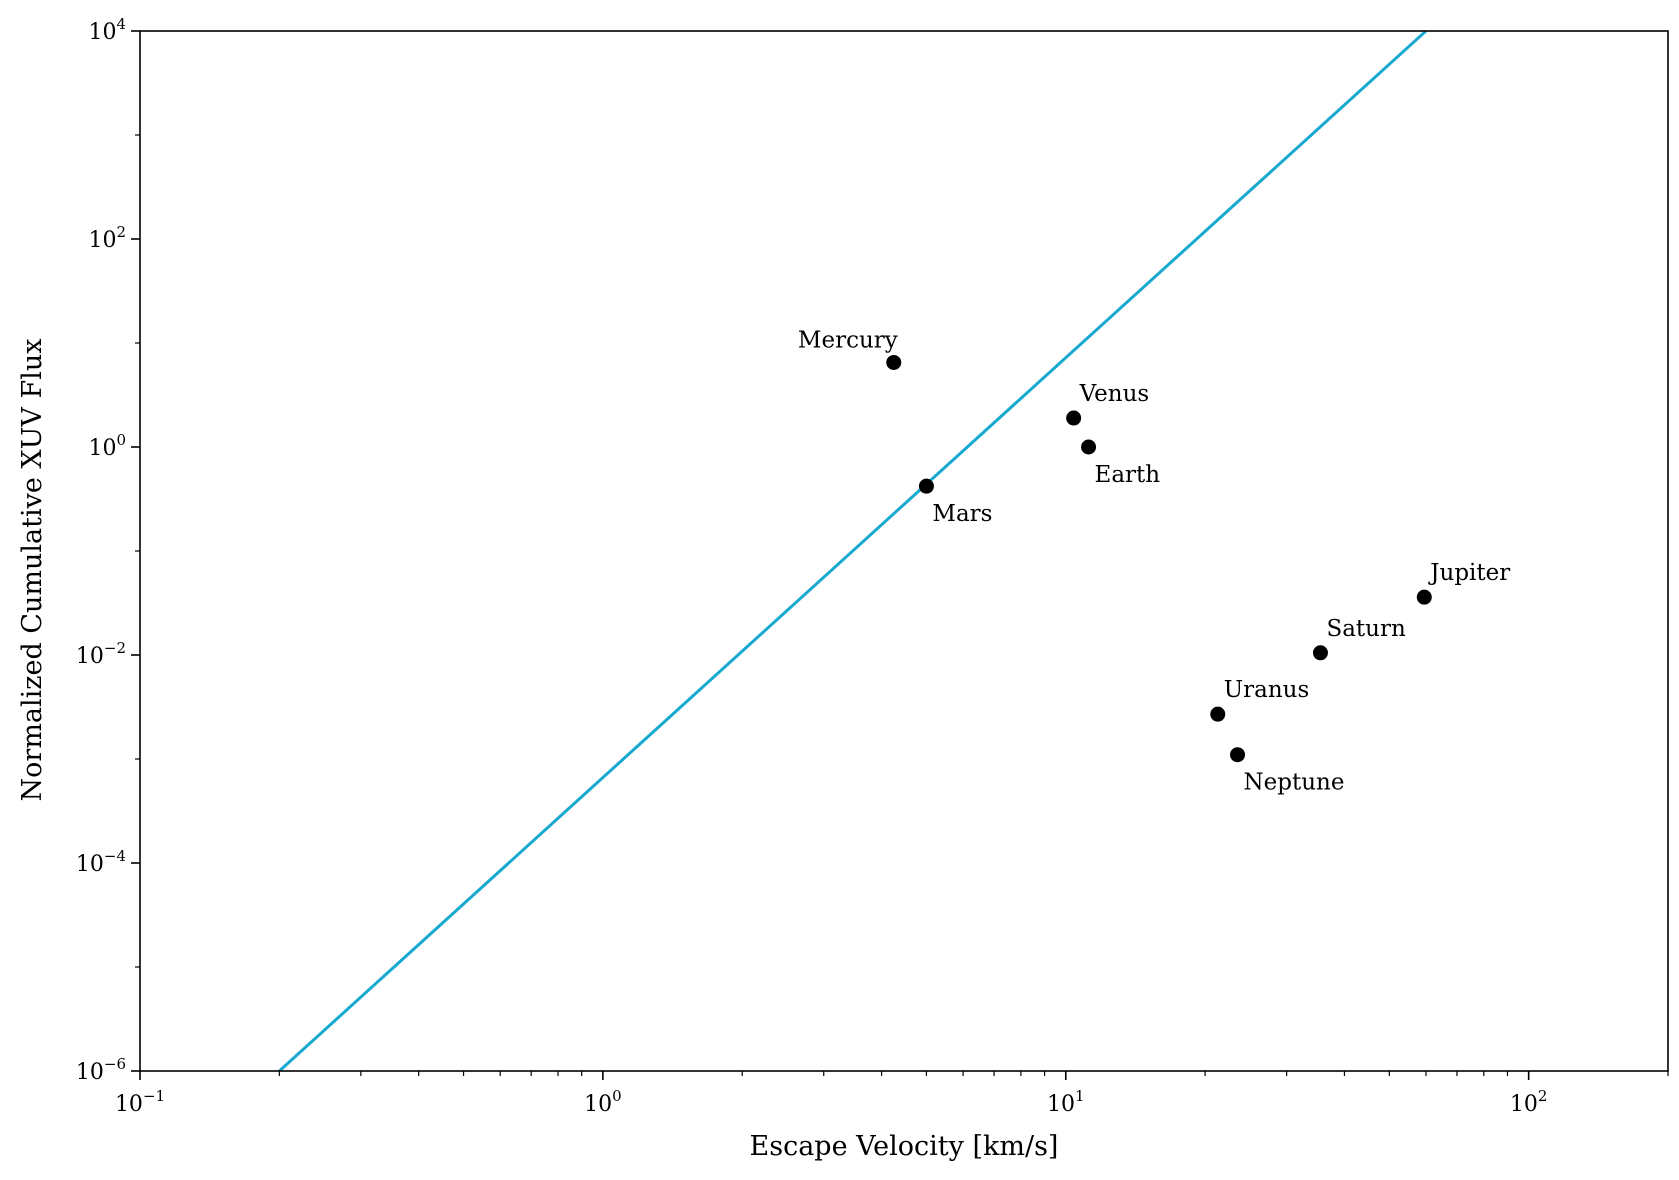 The width and height of the screenshot is (1679, 1180). Describe the element at coordinates (1529, 1102) in the screenshot. I see `x-tick-label: 10²` at that location.